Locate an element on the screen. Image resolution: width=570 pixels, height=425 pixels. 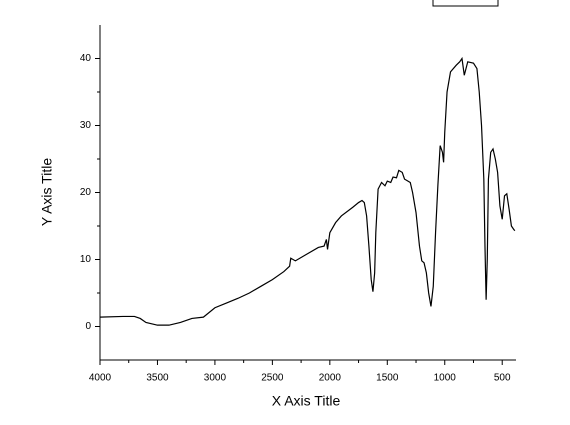
x-tick-label: 3000 is located at coordinates (215, 378).